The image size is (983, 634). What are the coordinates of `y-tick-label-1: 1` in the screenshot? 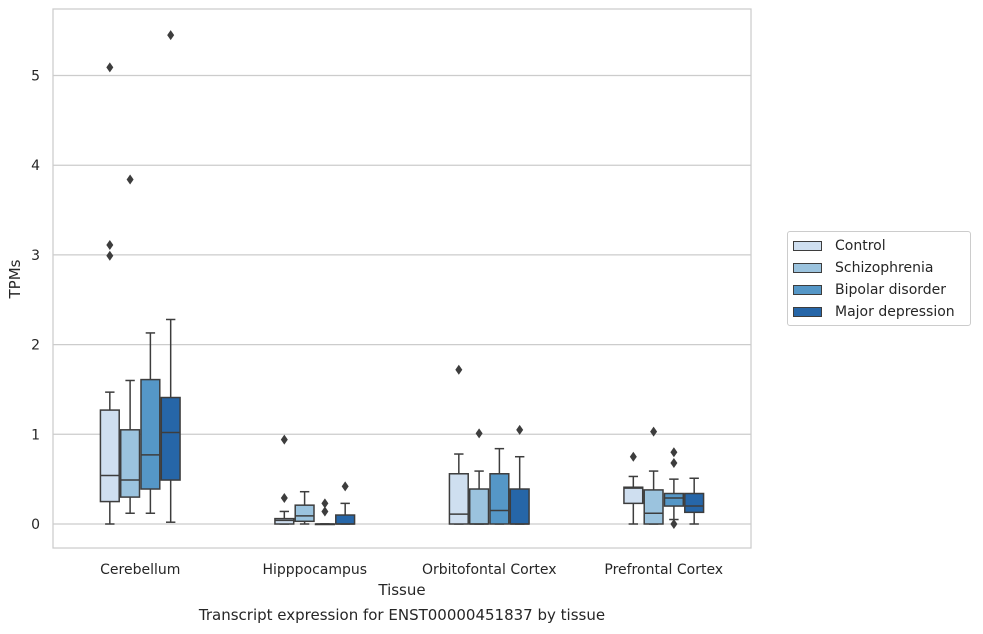 It's located at (35, 435).